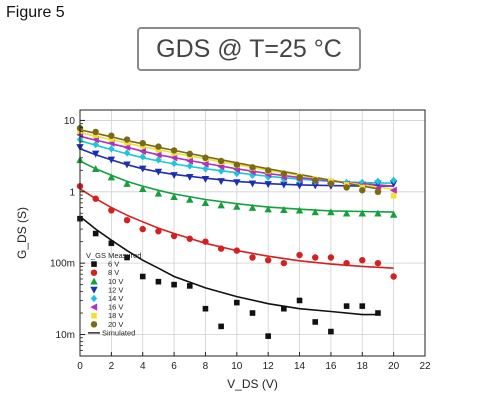 The height and width of the screenshot is (412, 492). What do you see at coordinates (115, 324) in the screenshot?
I see `legend-label: 20 V` at bounding box center [115, 324].